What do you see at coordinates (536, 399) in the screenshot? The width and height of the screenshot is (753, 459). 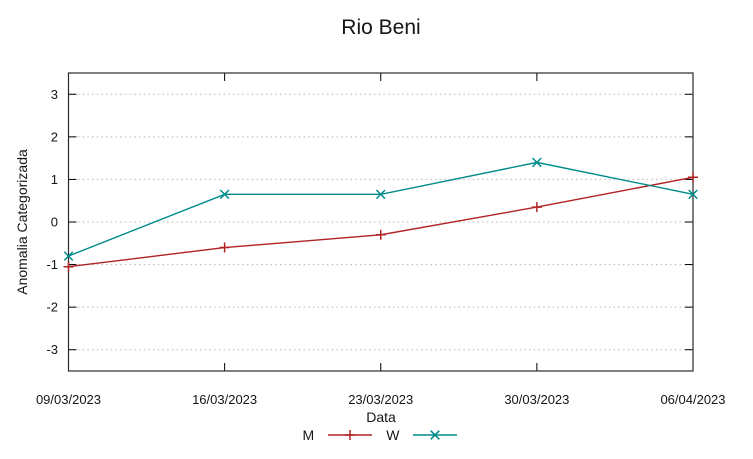 I see `x-tick-label: 30/03/2023` at bounding box center [536, 399].